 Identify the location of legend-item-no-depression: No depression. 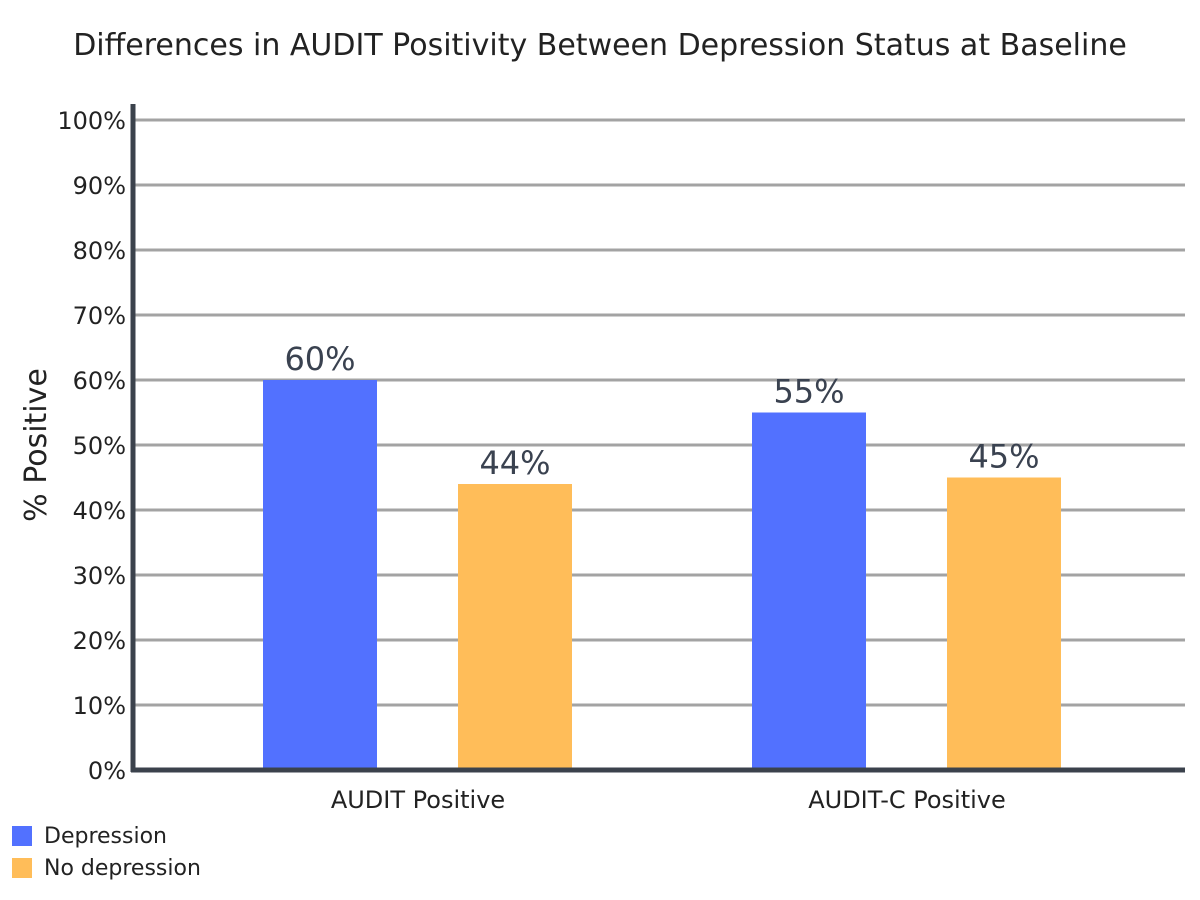
(106, 868).